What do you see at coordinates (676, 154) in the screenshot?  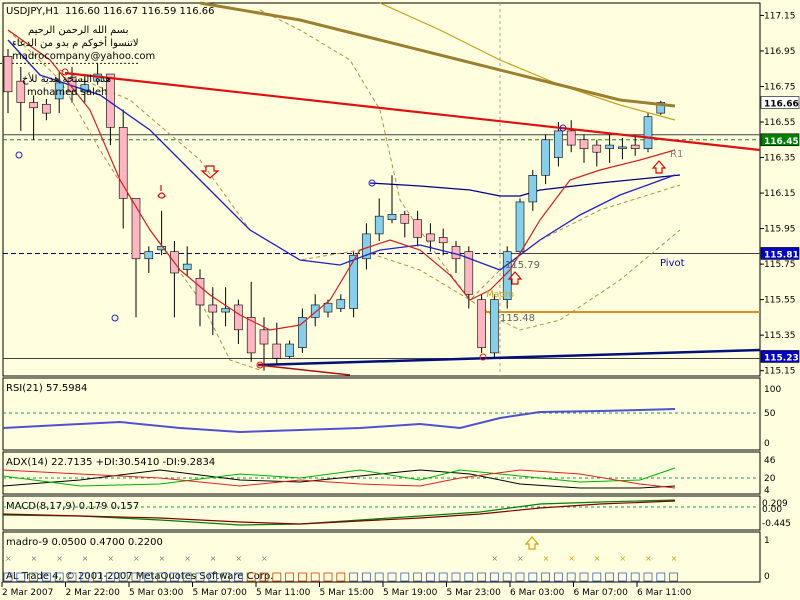 I see `r1-label: R1` at bounding box center [676, 154].